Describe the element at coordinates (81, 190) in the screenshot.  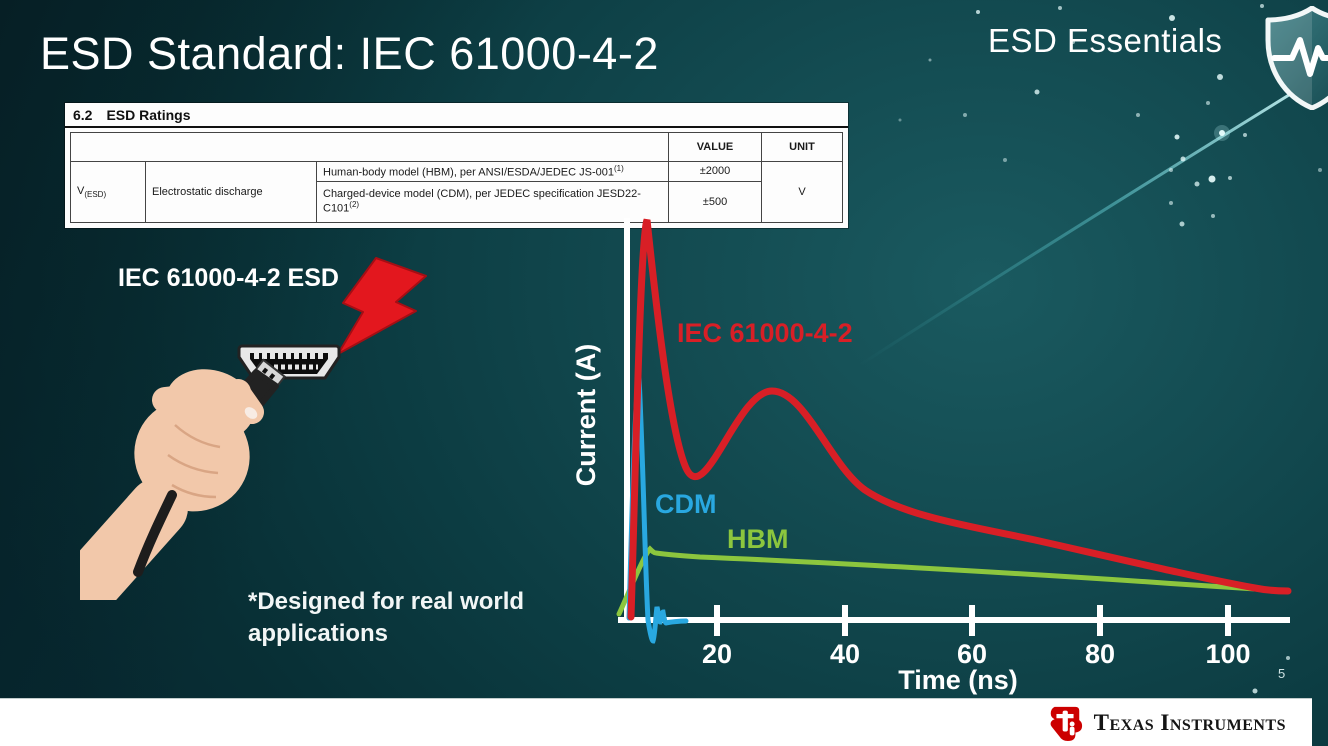
I see `symbol-text: V` at that location.